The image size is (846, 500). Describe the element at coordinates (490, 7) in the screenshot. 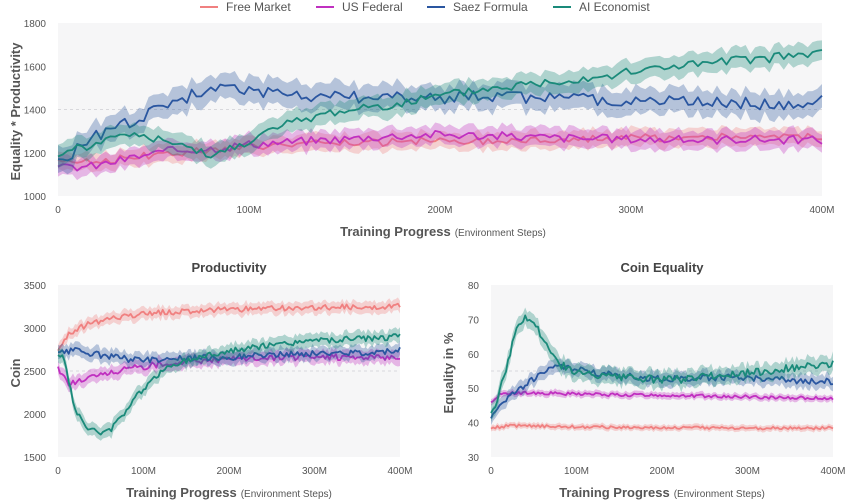

I see `legend-label: Saez Formula` at that location.